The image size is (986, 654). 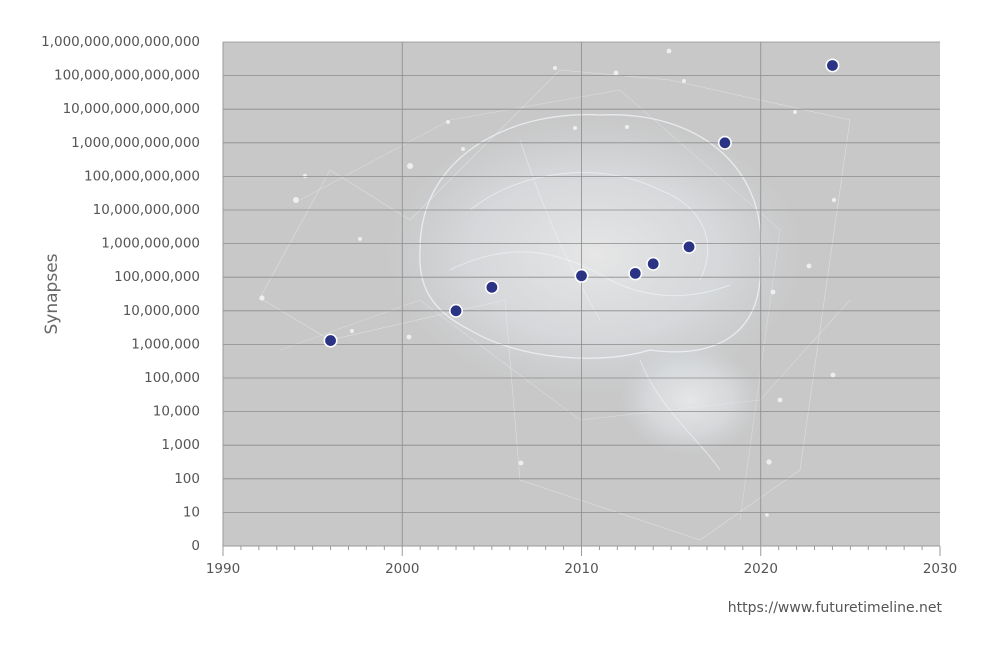 I want to click on y-tick-label: 10, so click(x=191, y=512).